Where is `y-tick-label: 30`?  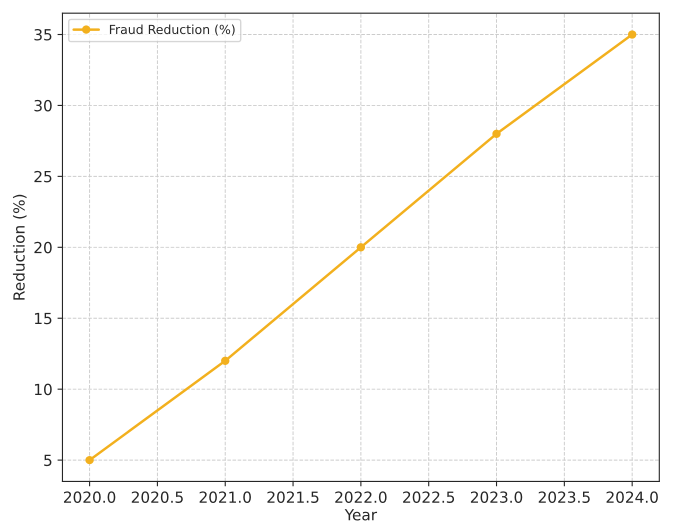 y-tick-label: 30 is located at coordinates (43, 106).